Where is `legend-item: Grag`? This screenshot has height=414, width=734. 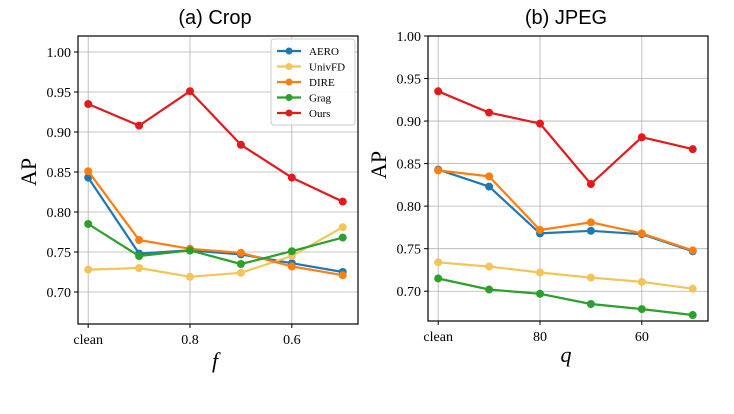
legend-item: Grag is located at coordinates (304, 99).